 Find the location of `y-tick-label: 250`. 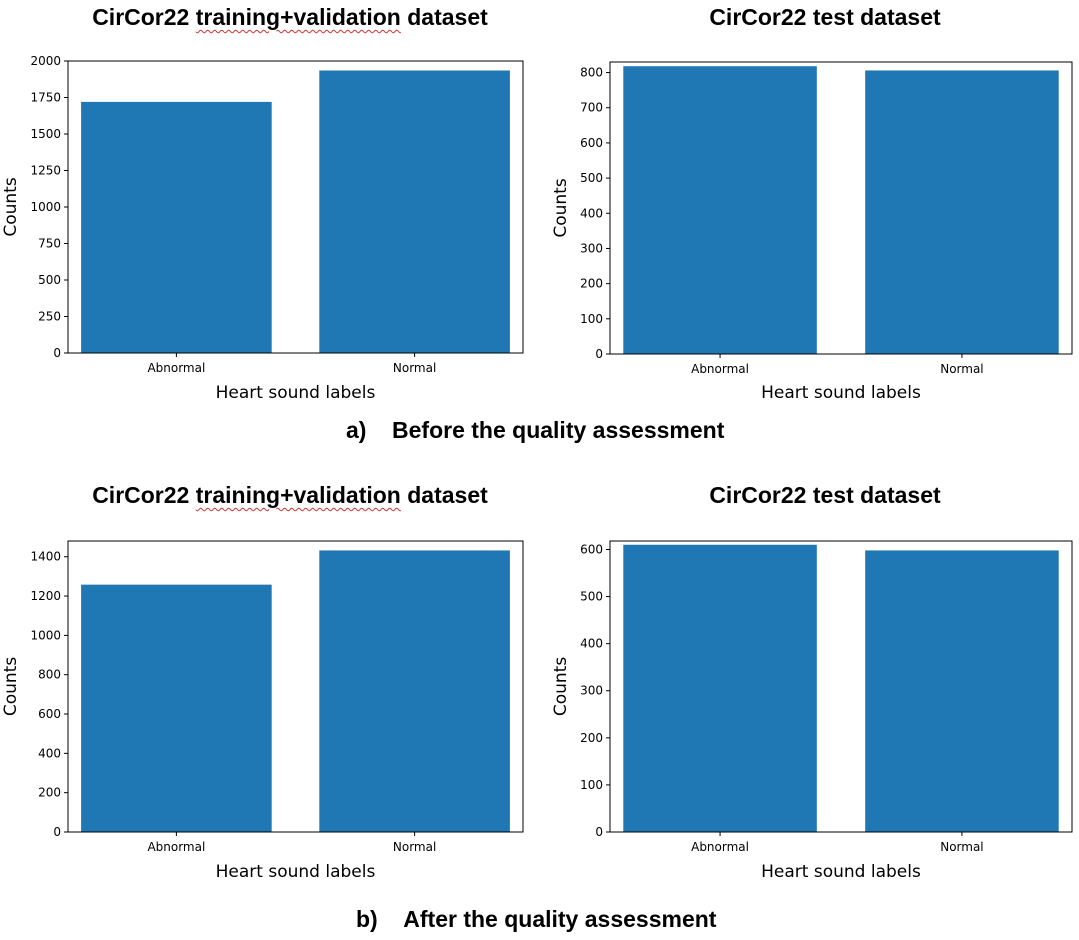

y-tick-label: 250 is located at coordinates (49, 317).